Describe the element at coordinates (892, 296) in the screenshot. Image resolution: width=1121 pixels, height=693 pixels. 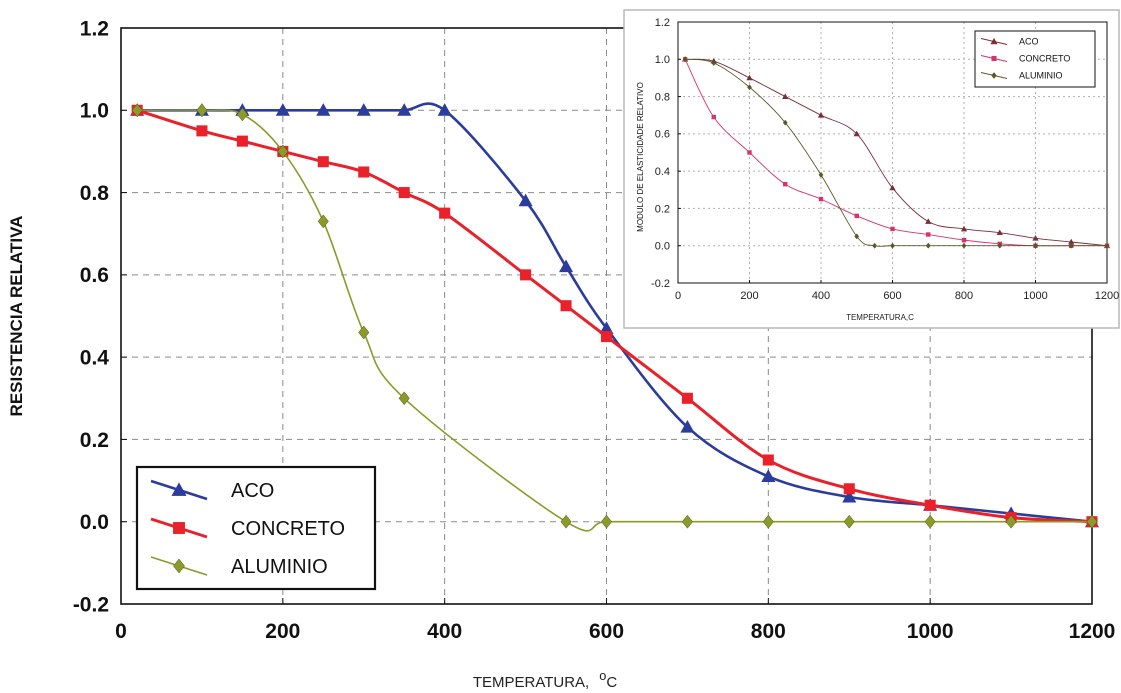
I see `inset-x-tick-label: 600` at that location.